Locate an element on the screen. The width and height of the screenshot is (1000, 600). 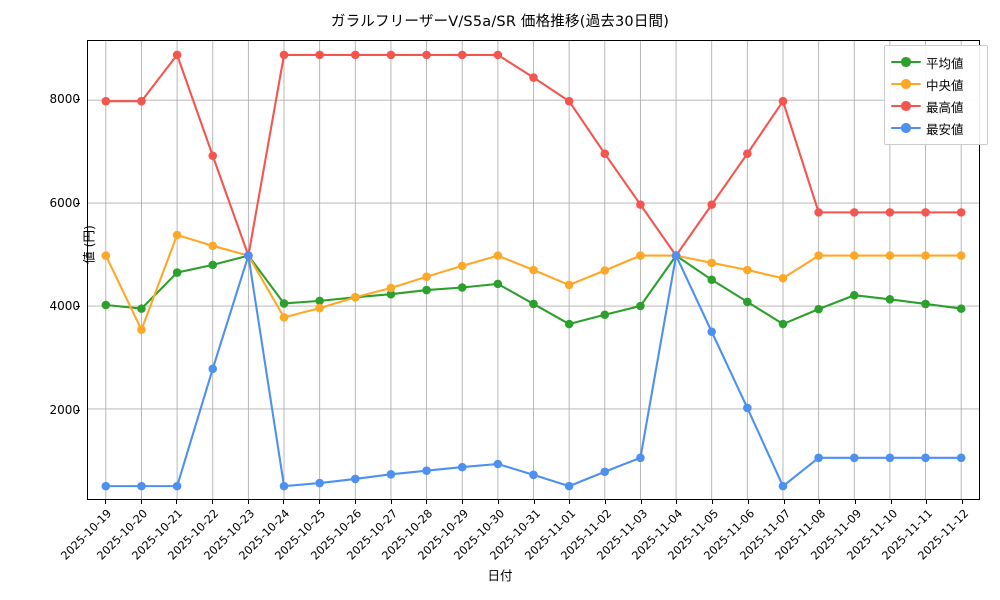
y-axis-ticks: 2000 4000 6000 8000 is located at coordinates (51, 270).